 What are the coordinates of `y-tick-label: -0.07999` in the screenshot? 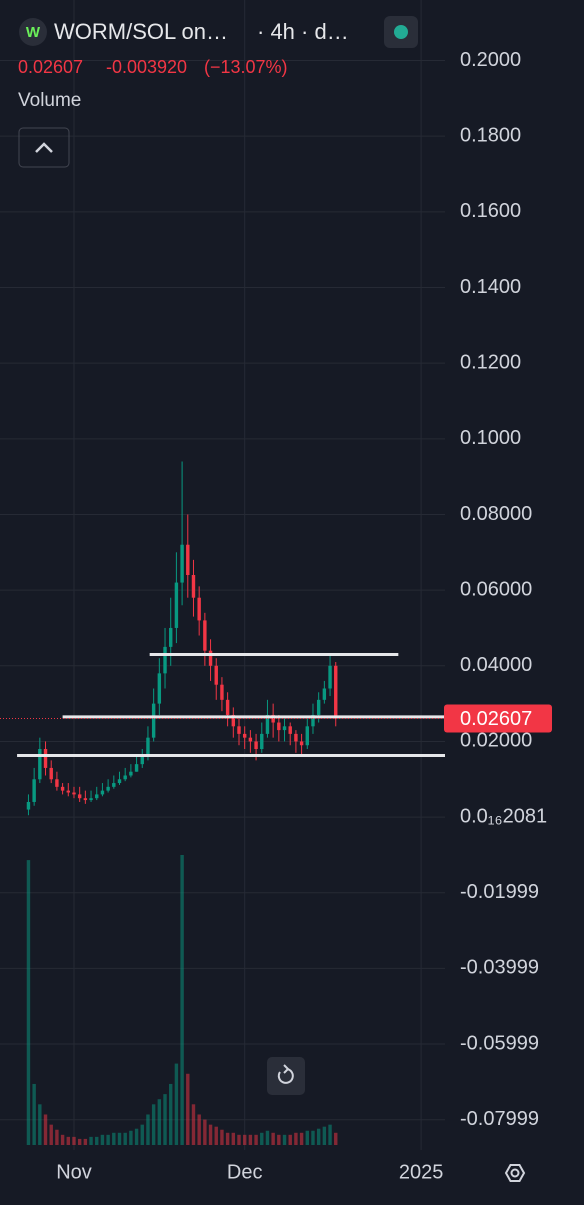 It's located at (499, 1119).